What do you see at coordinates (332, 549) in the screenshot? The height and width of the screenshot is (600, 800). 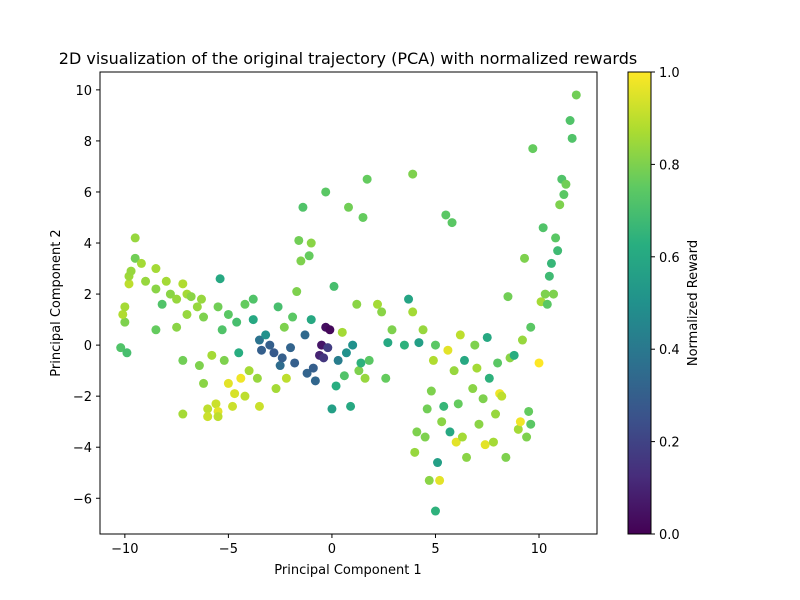 I see `x-tick-label: 0` at bounding box center [332, 549].